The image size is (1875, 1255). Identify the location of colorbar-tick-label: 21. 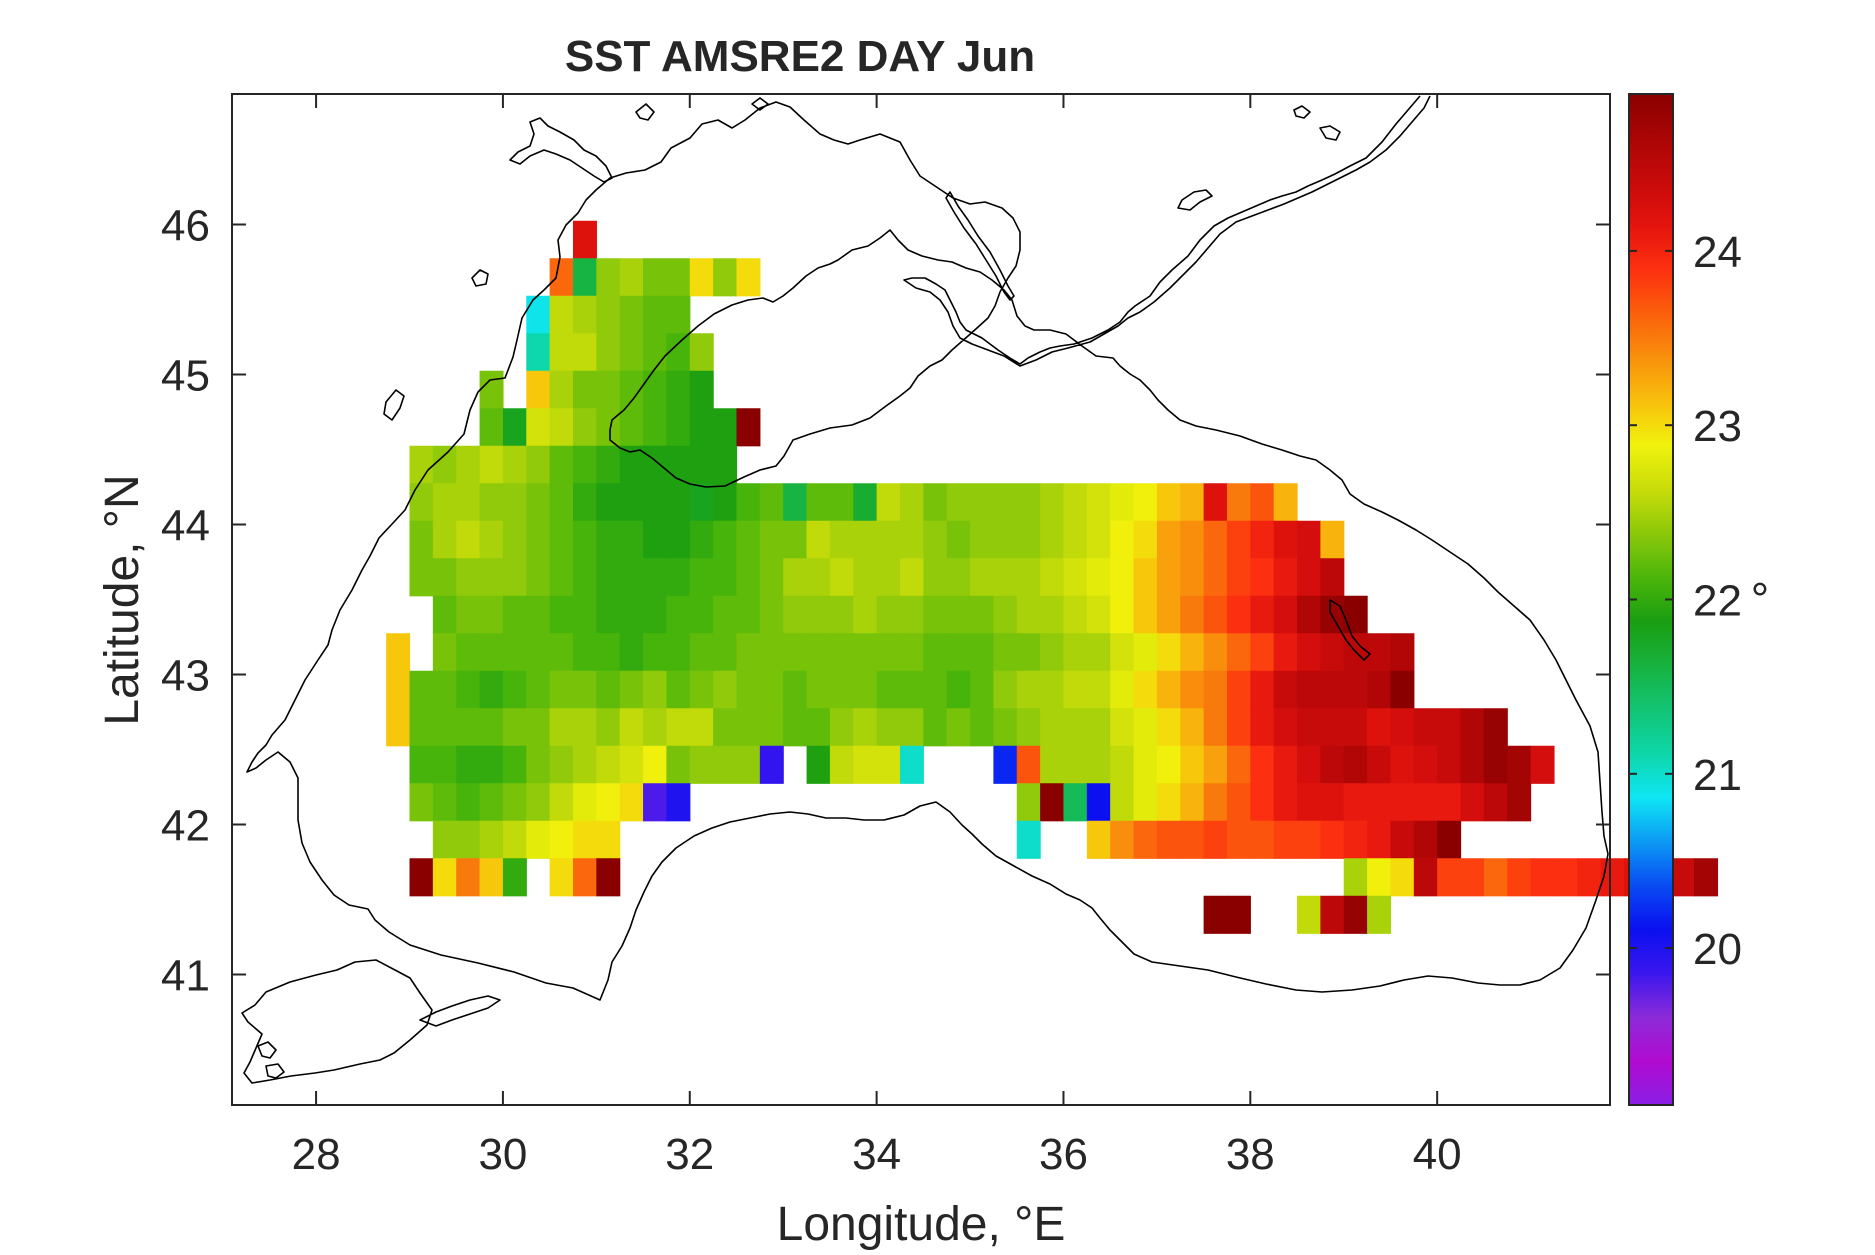
(1717, 775).